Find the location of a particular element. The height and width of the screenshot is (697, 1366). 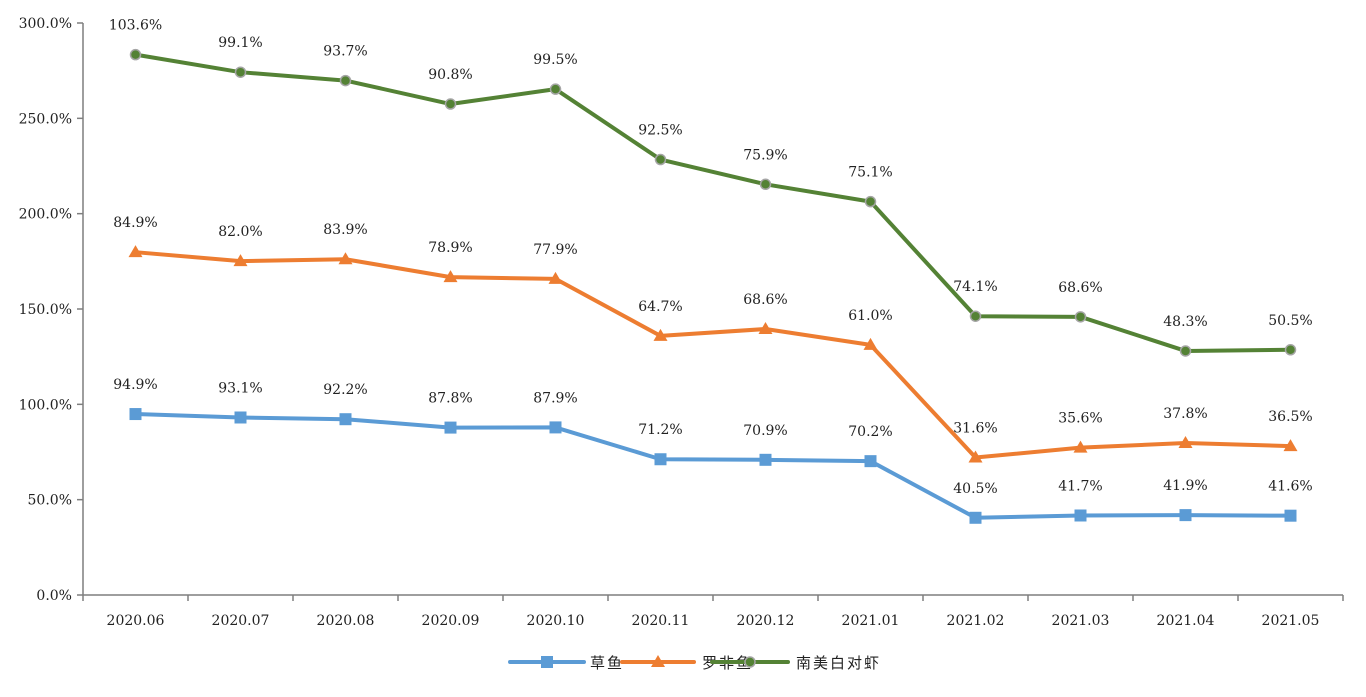

data-label: 48.3% is located at coordinates (1185, 322).